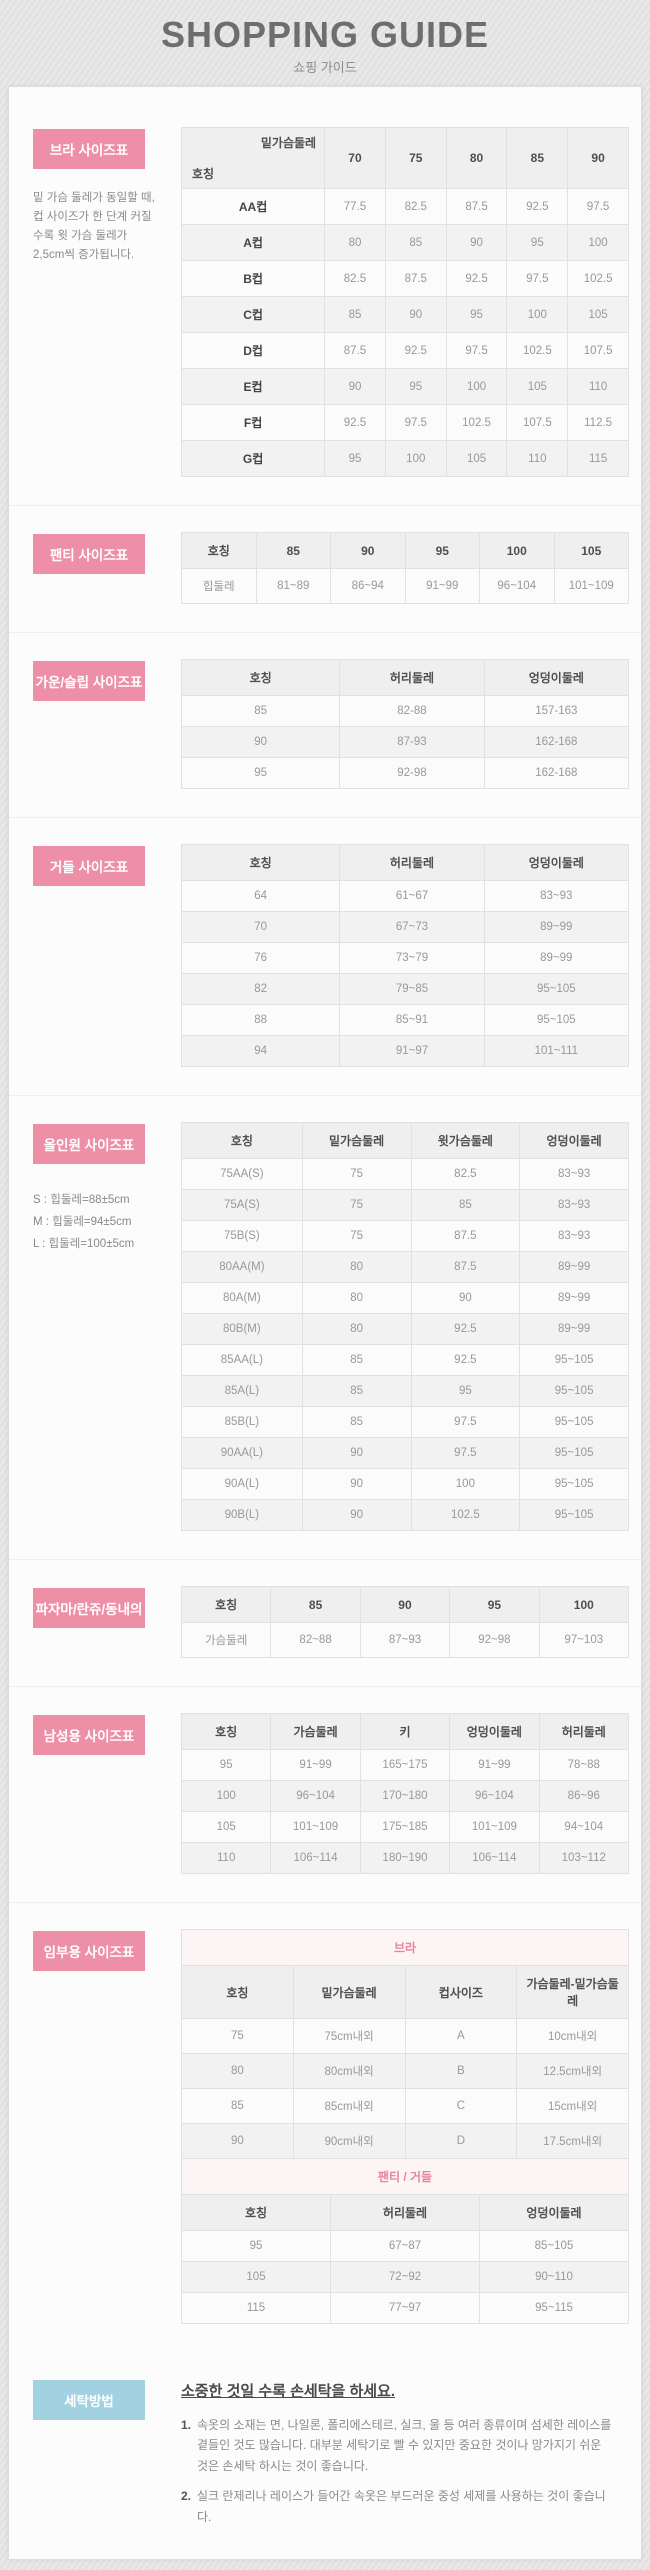  Describe the element at coordinates (412, 742) in the screenshot. I see `table-cell: 87-93` at that location.